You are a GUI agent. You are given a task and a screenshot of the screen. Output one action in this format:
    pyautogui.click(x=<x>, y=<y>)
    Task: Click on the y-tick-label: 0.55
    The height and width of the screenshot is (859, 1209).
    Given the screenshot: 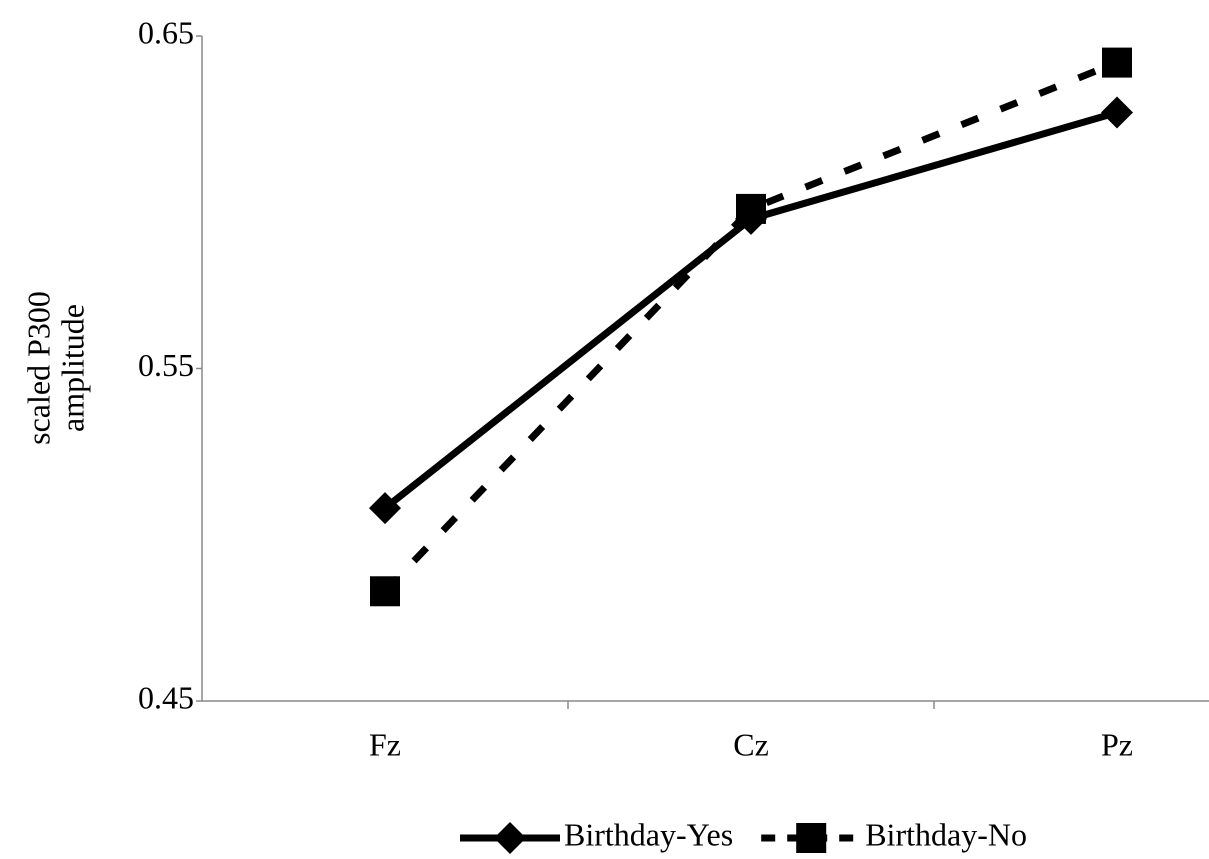 What is the action you would take?
    pyautogui.click(x=166, y=365)
    